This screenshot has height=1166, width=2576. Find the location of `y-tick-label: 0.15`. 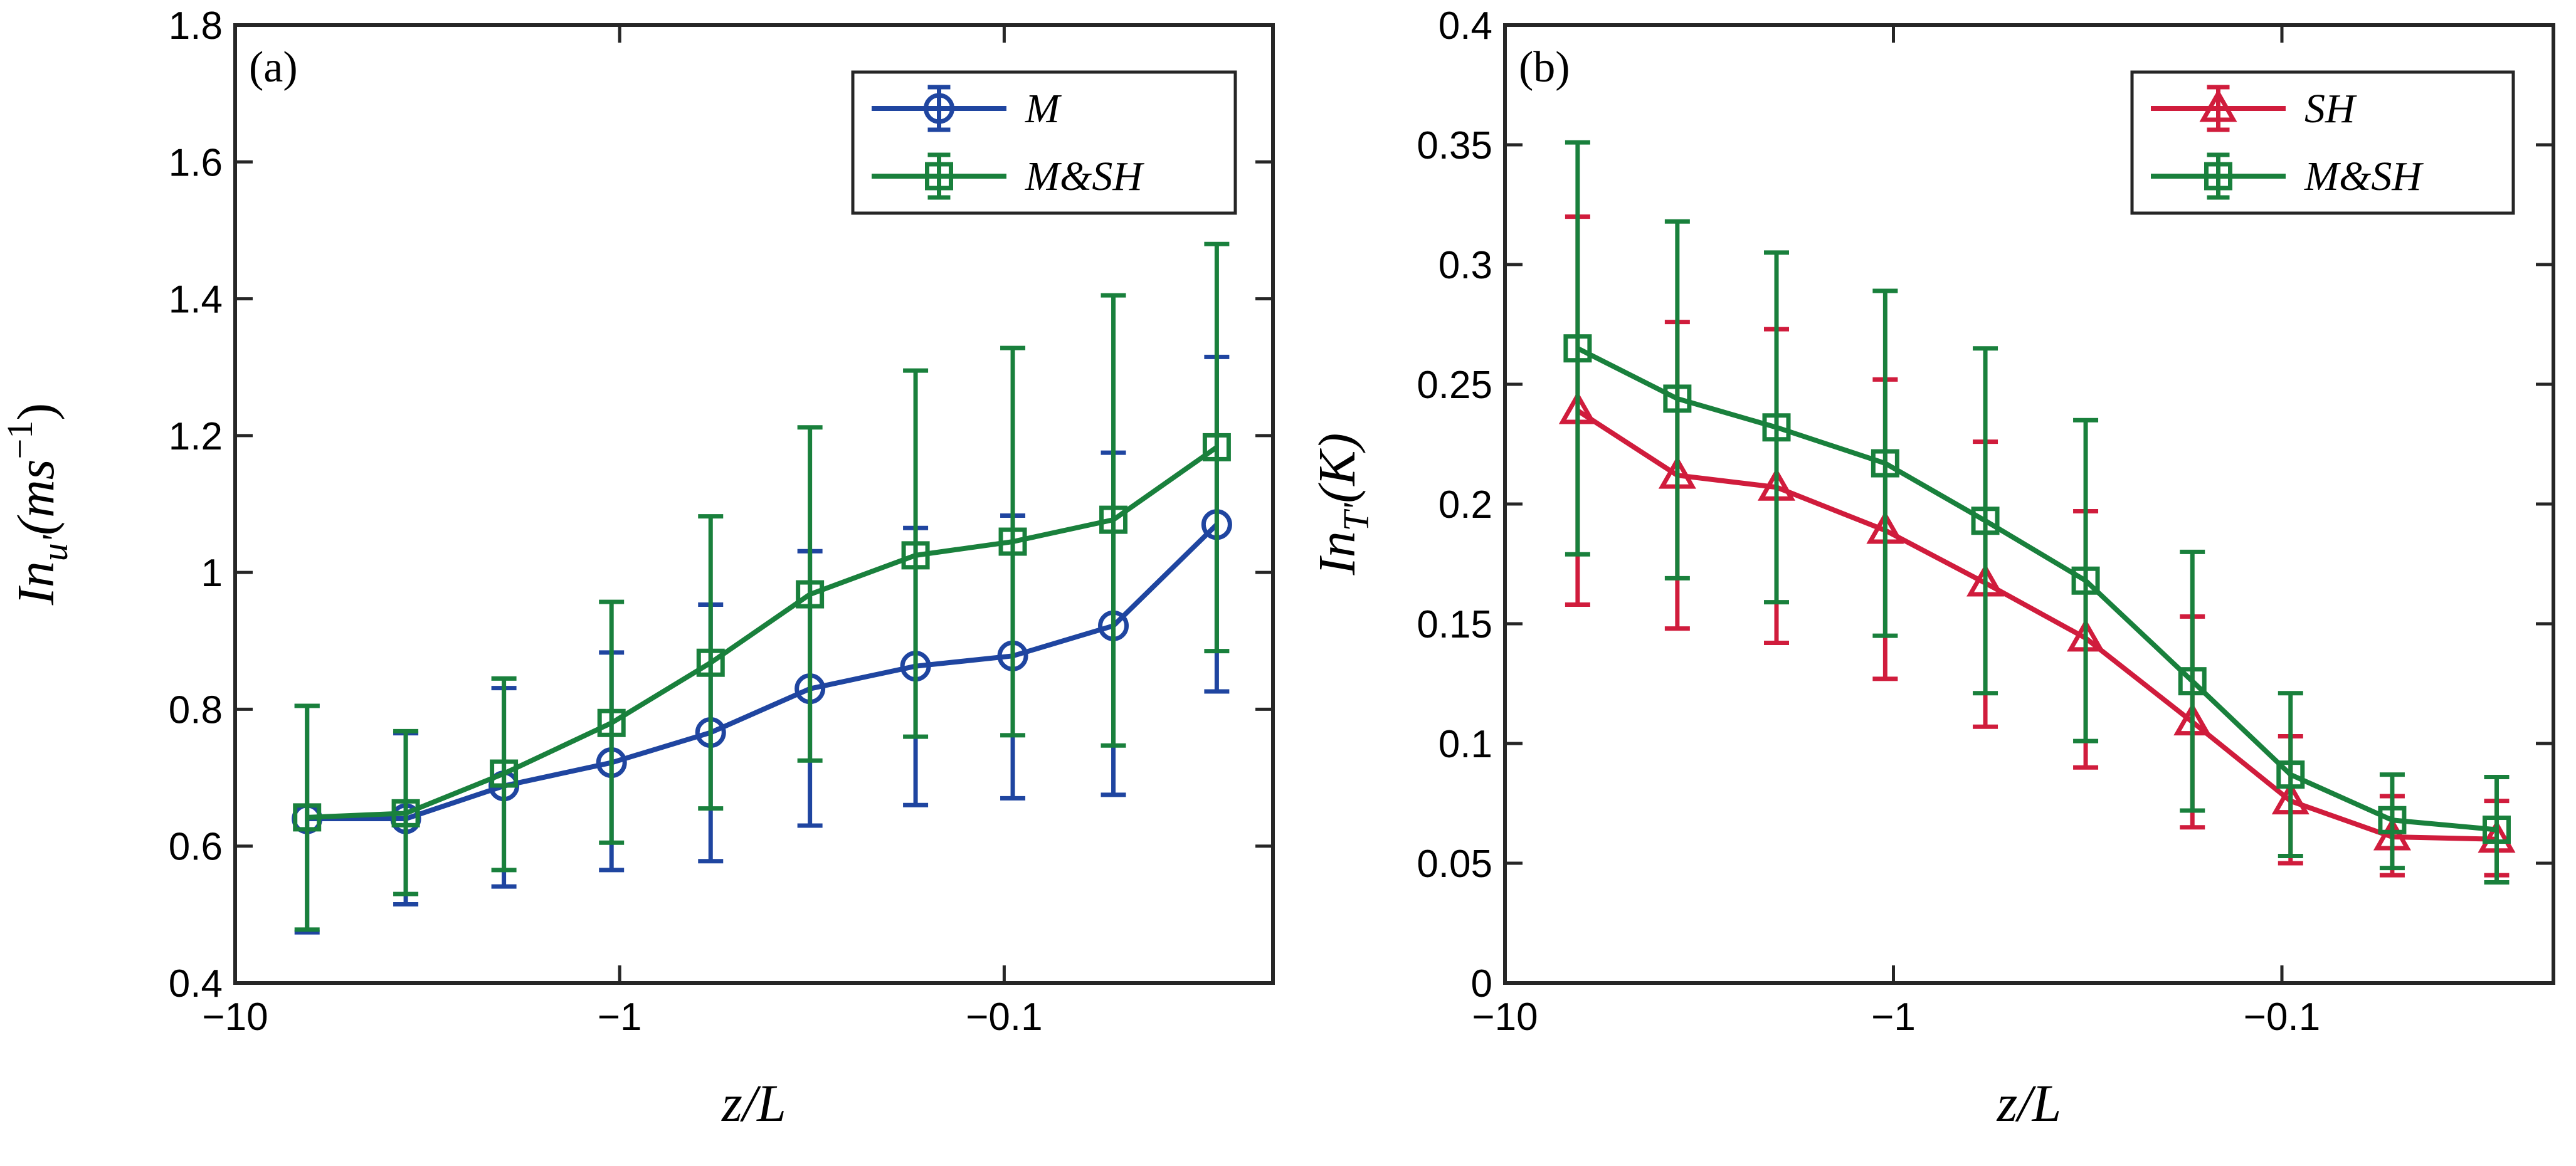

y-tick-label: 0.15 is located at coordinates (1454, 624).